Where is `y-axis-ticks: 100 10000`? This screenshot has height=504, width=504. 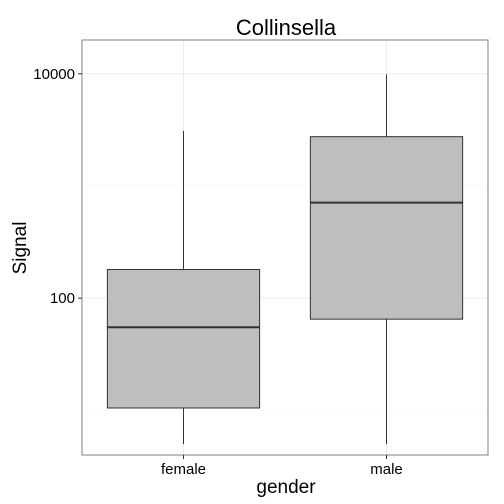
y-axis-ticks: 100 10000 is located at coordinates (57, 186).